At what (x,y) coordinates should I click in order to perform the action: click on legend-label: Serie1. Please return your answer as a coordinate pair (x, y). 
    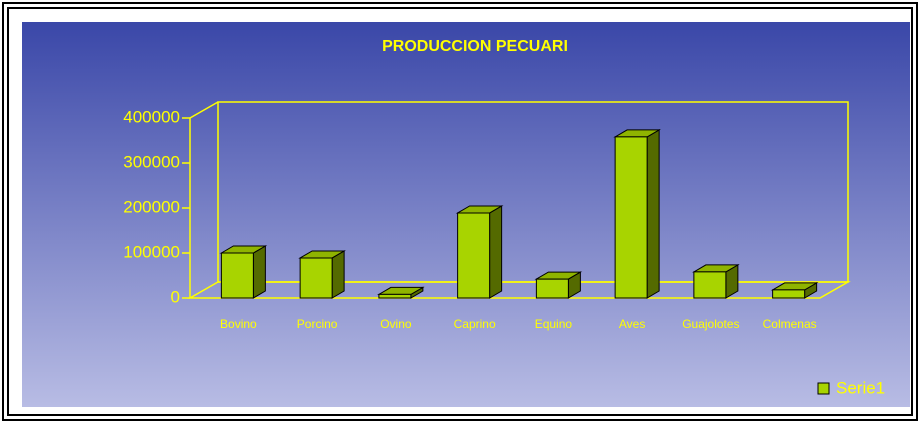
    Looking at the image, I should click on (860, 387).